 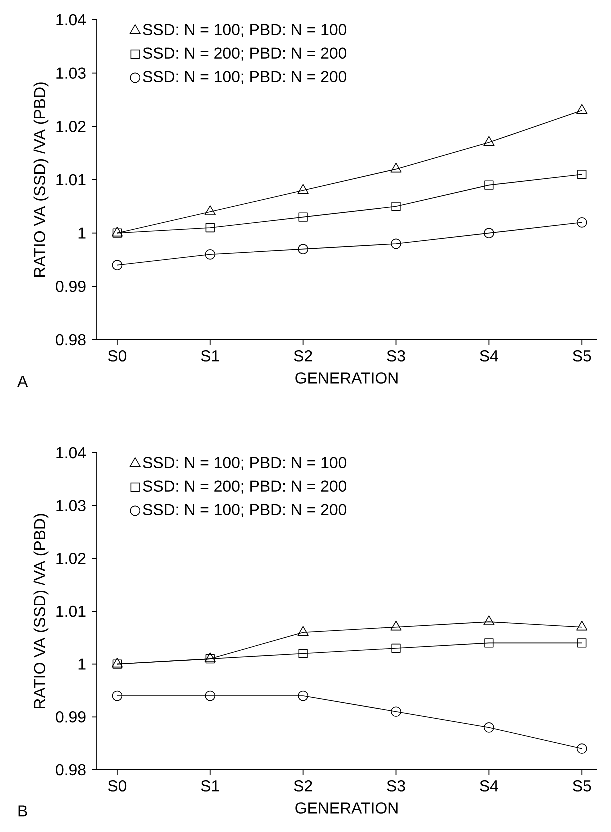 I want to click on text: A, so click(x=23, y=382).